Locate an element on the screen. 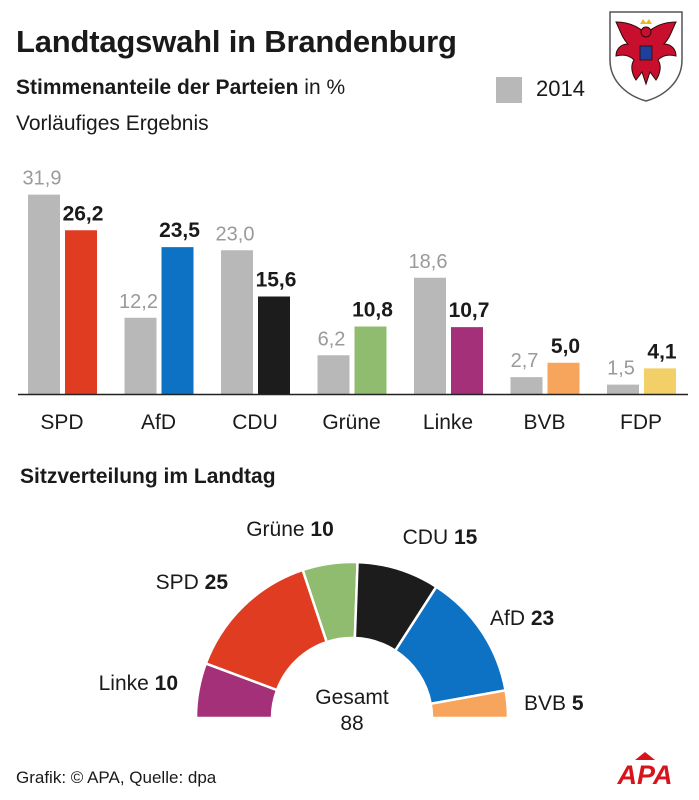  seats-title: Sitzverteilung im Landtag is located at coordinates (148, 476).